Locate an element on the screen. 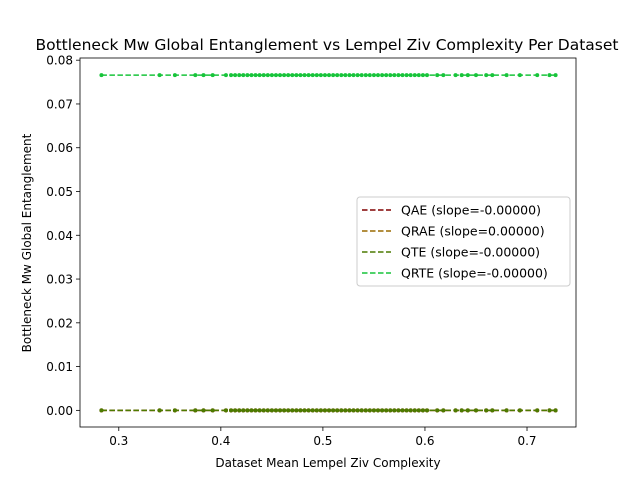  x-tick-label: 0.7 is located at coordinates (526, 441).